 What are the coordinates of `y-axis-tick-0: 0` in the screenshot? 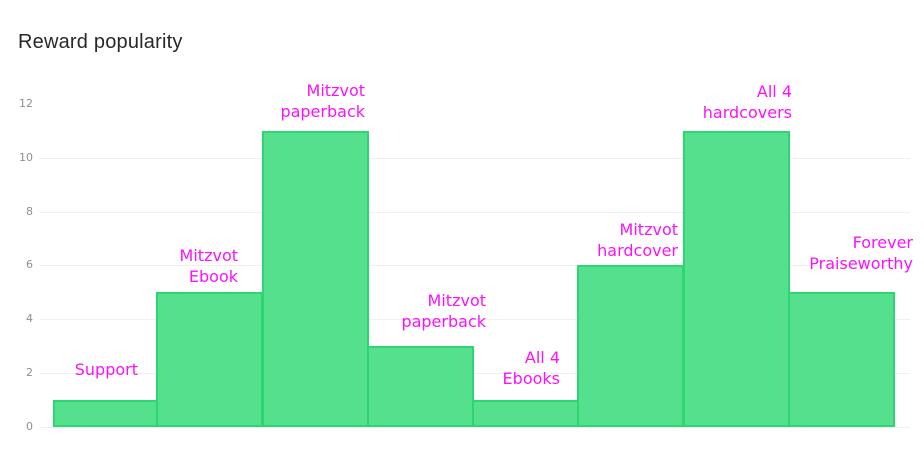 It's located at (29, 426).